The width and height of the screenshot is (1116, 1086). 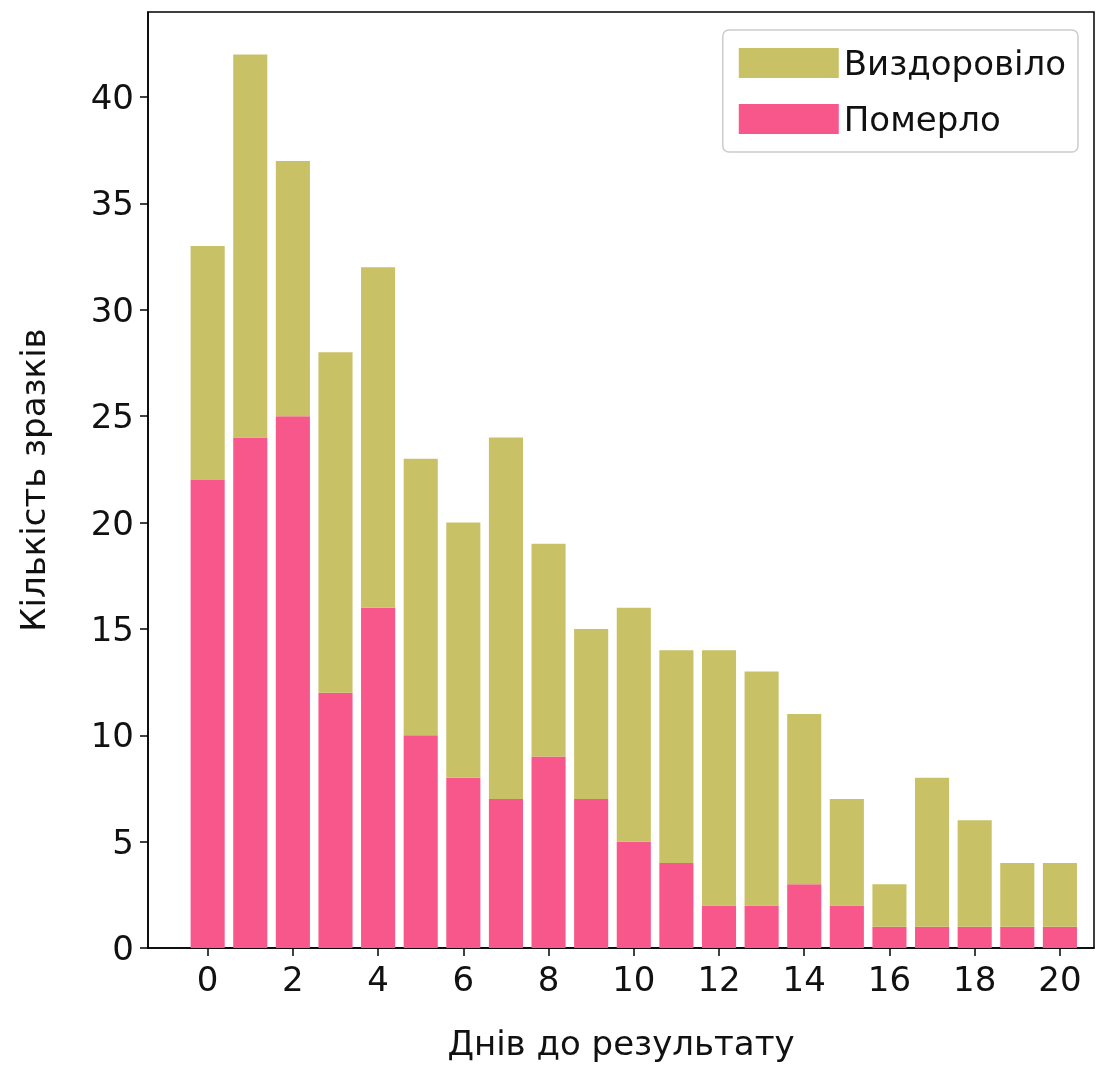 What do you see at coordinates (548, 979) in the screenshot?
I see `x-tick-label: 8` at bounding box center [548, 979].